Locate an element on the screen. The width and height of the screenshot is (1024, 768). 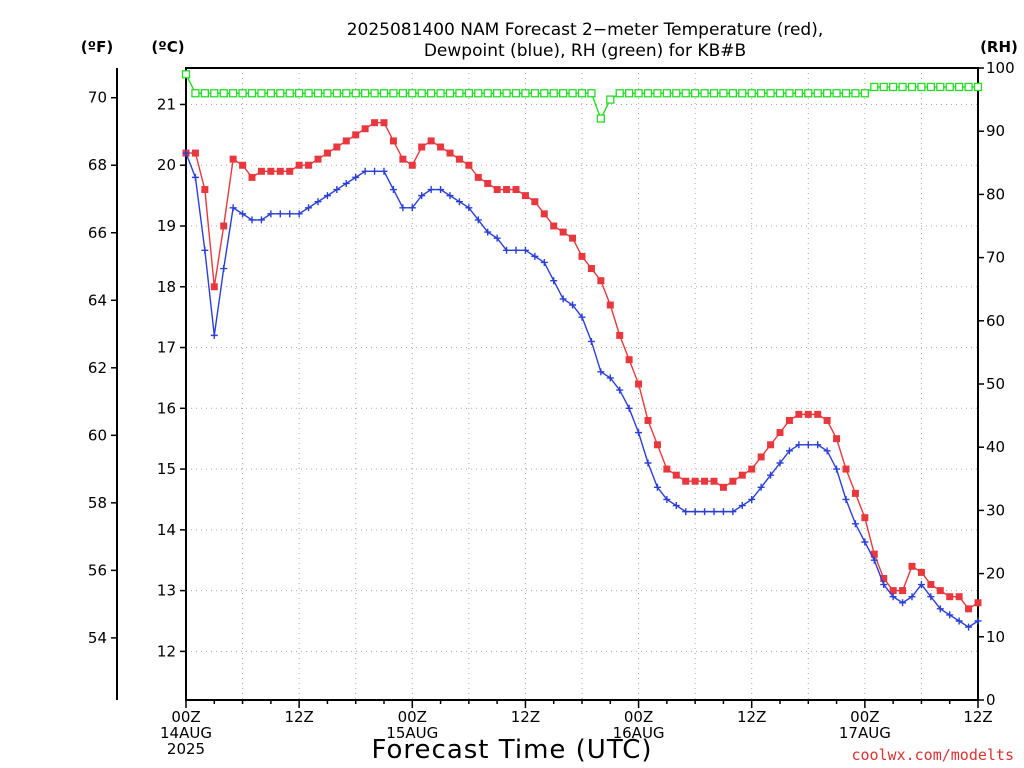
x-axis-title: Forecast Time (UTC) is located at coordinates (511, 750).